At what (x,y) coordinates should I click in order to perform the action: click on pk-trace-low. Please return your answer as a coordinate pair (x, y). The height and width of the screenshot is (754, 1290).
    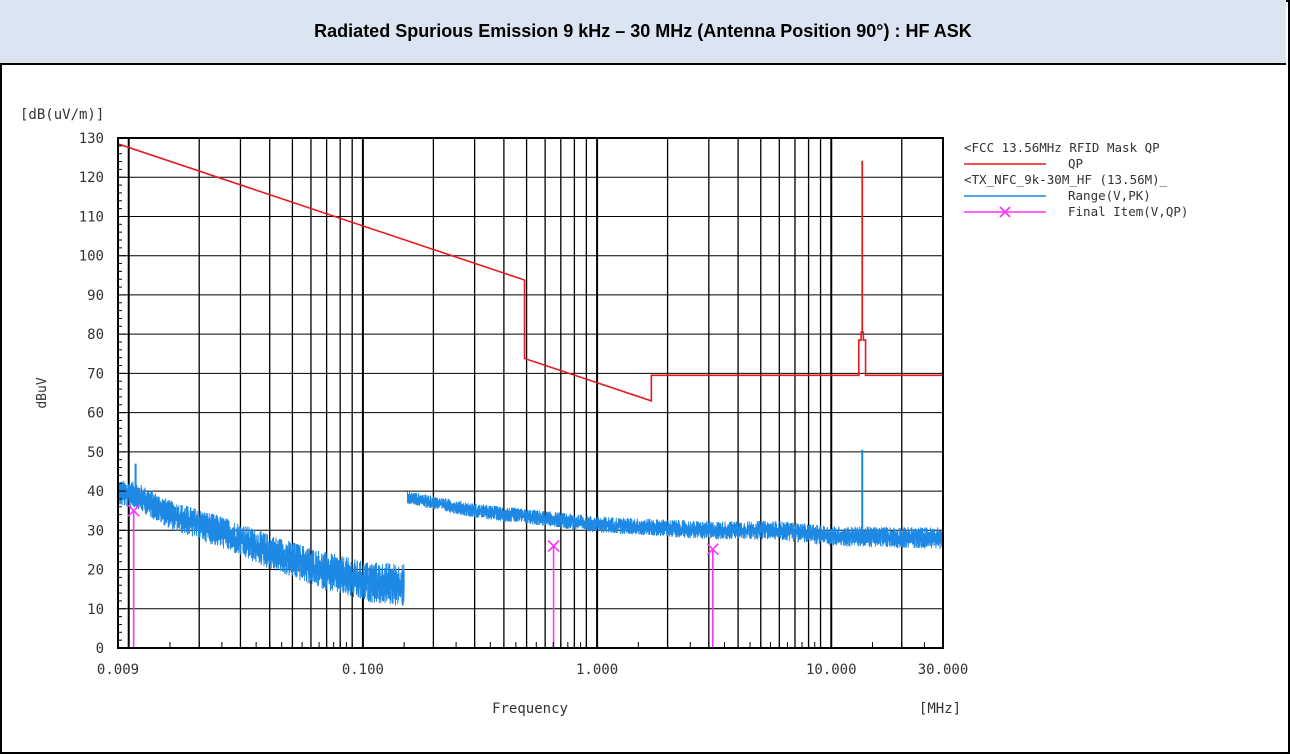
    Looking at the image, I should click on (261, 543).